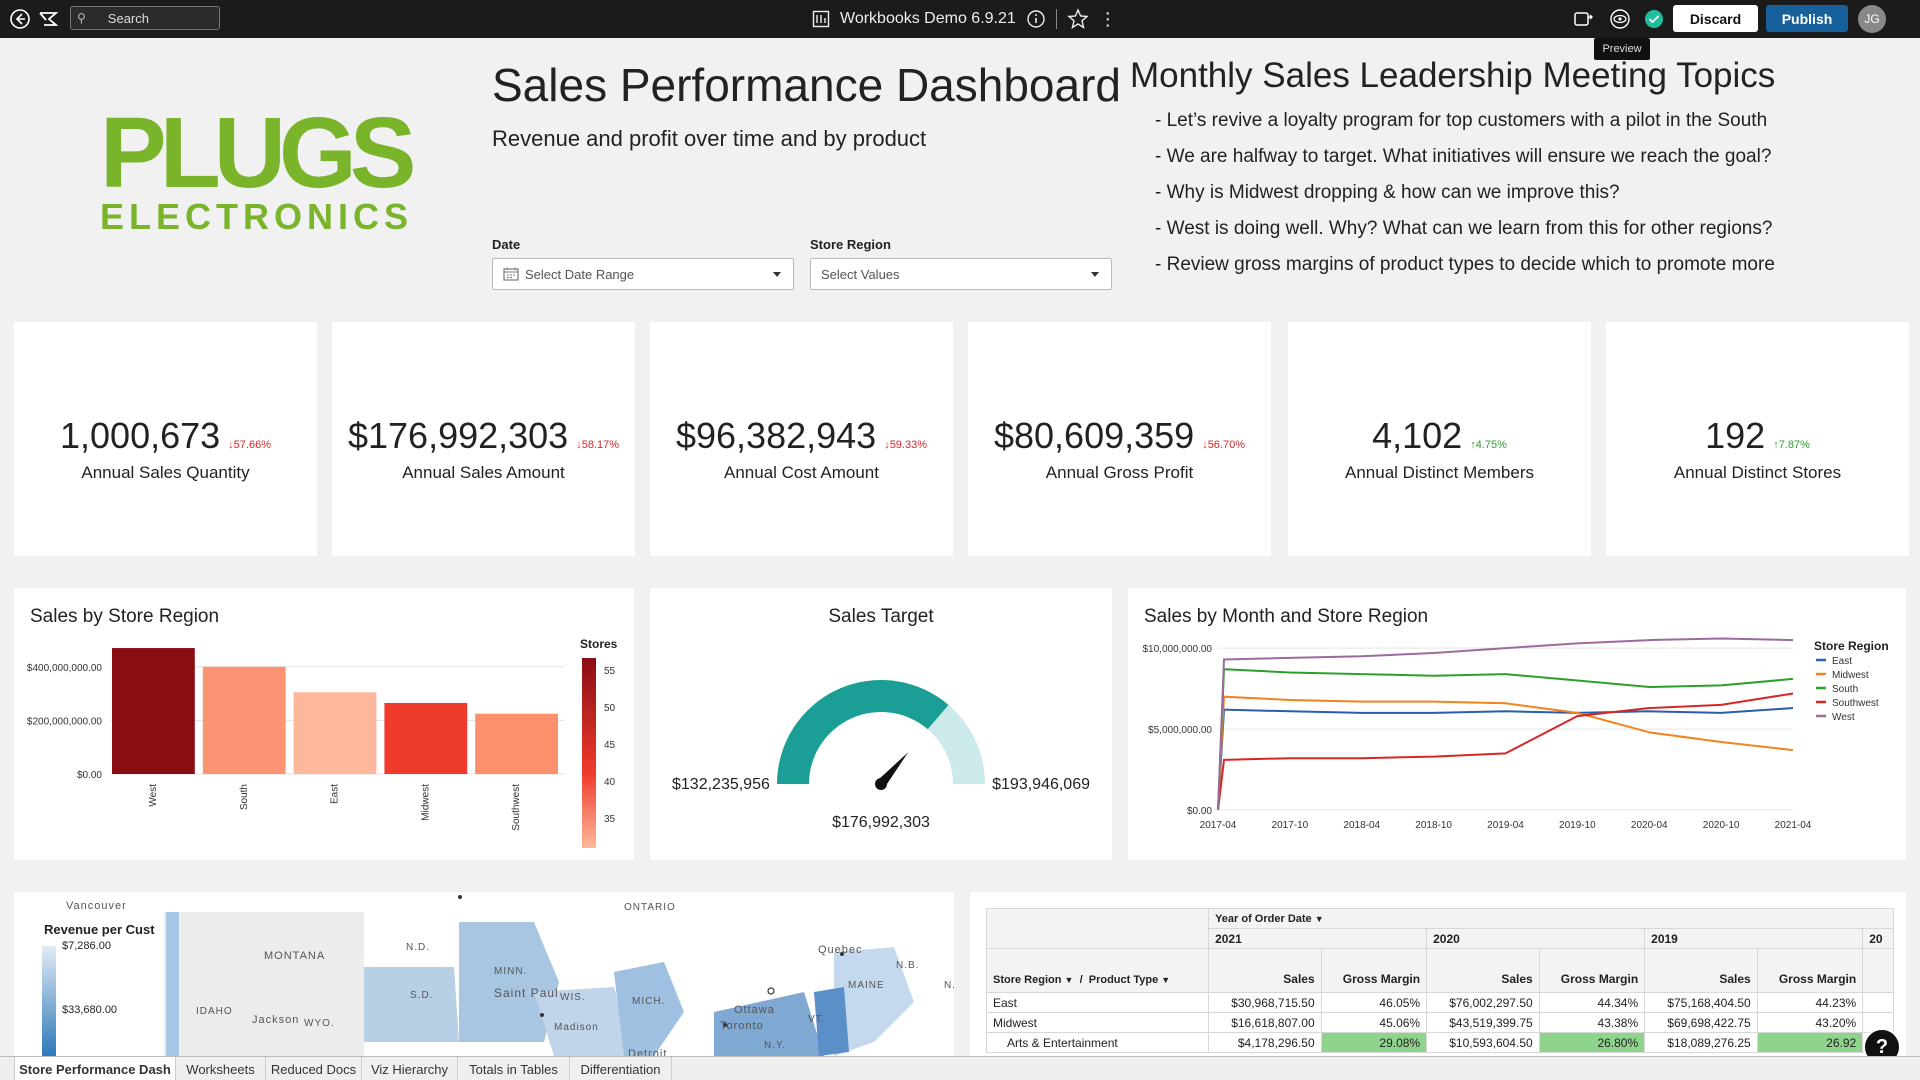  I want to click on x-tick-label: 2019-04, so click(1505, 825).